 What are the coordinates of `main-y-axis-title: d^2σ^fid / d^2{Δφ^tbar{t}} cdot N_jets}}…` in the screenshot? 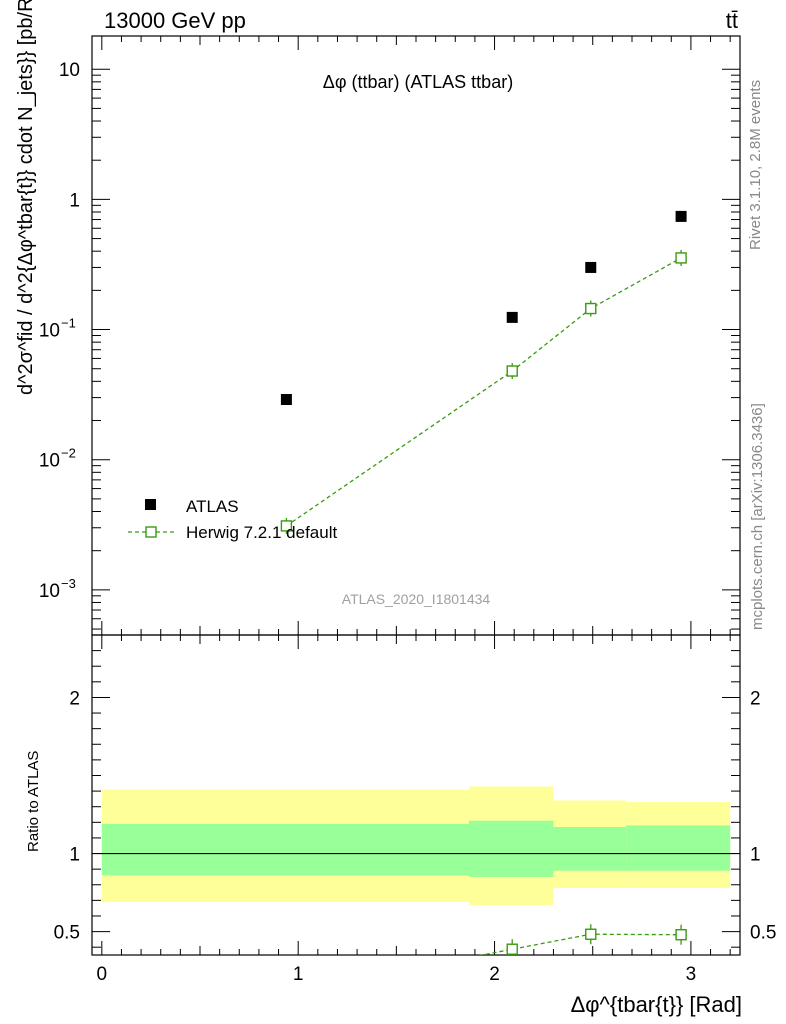 It's located at (26, 197).